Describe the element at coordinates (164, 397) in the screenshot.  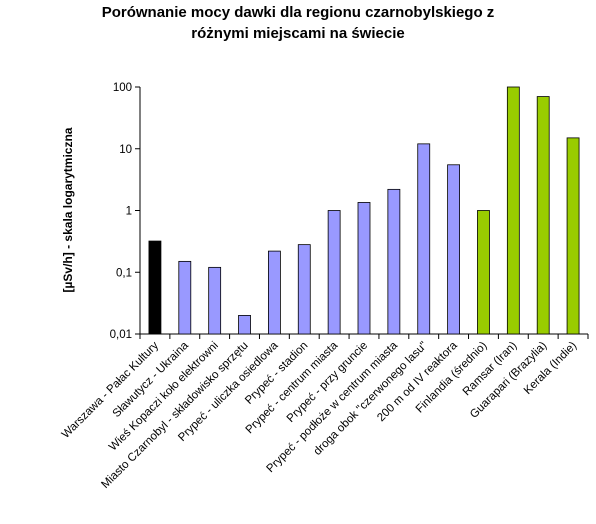
I see `x-tick-label: Wieś Kopaczi koło elektrowni` at that location.